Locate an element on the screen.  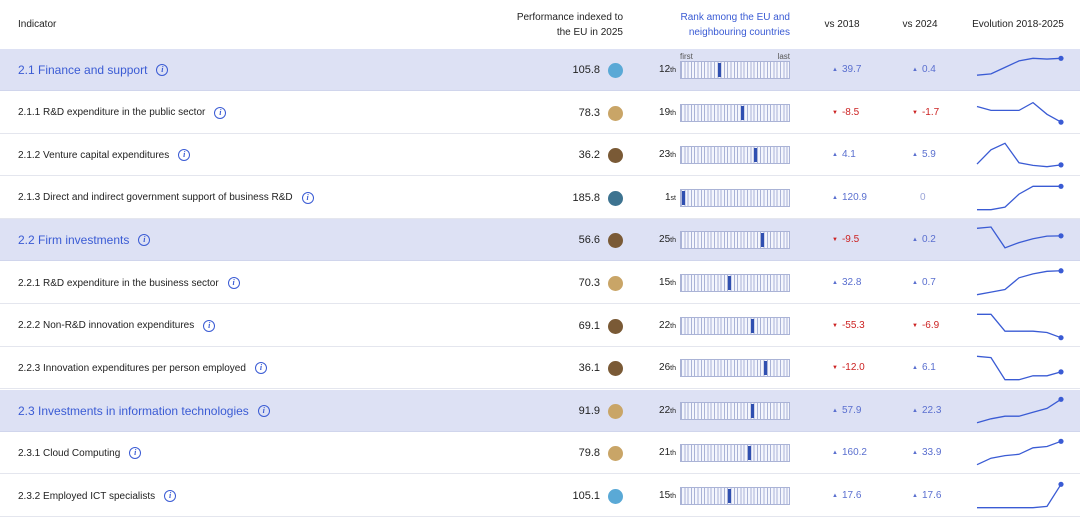
vs2018-change-value: 4.1 is located at coordinates (848, 155).